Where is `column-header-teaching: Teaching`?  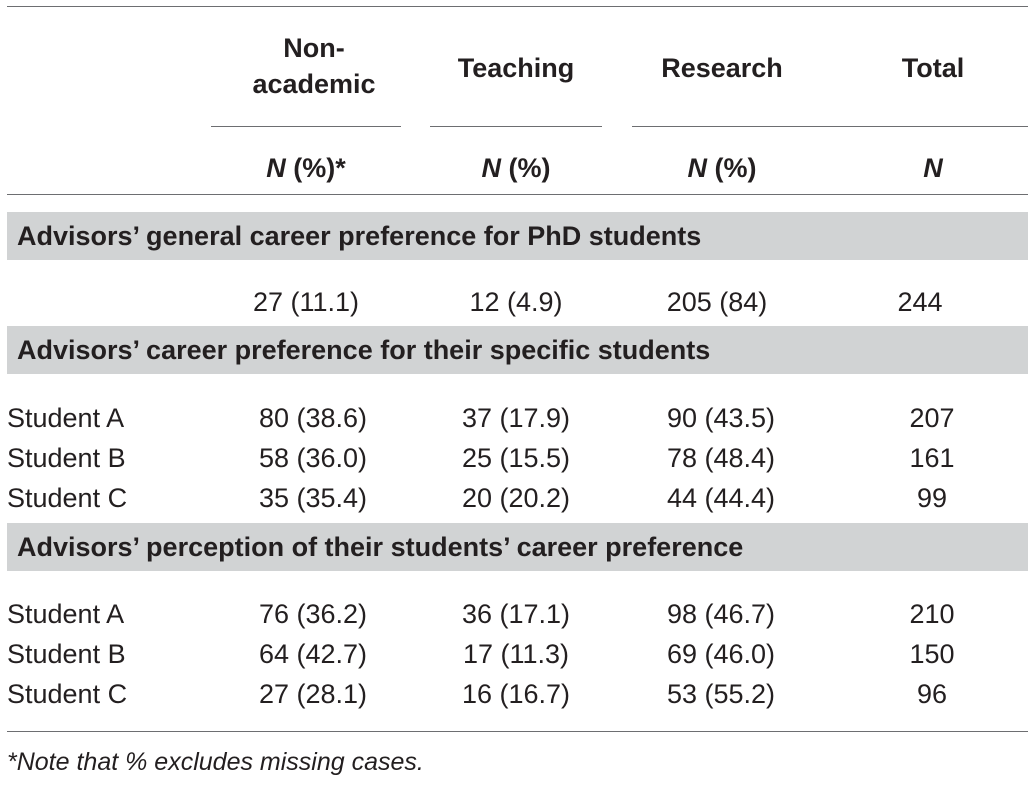 column-header-teaching: Teaching is located at coordinates (516, 68).